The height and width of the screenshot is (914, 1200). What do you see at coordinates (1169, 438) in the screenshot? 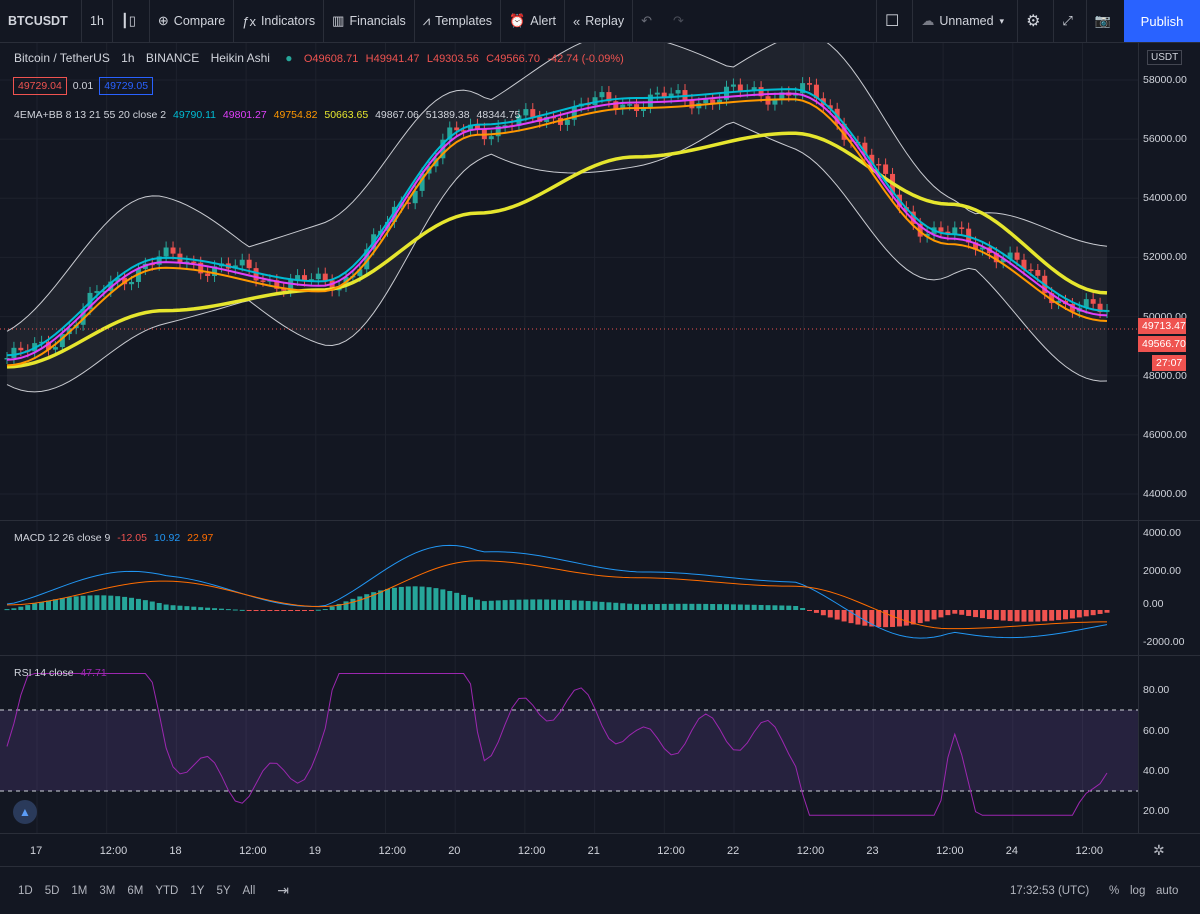
I see `price-axis` at bounding box center [1169, 438].